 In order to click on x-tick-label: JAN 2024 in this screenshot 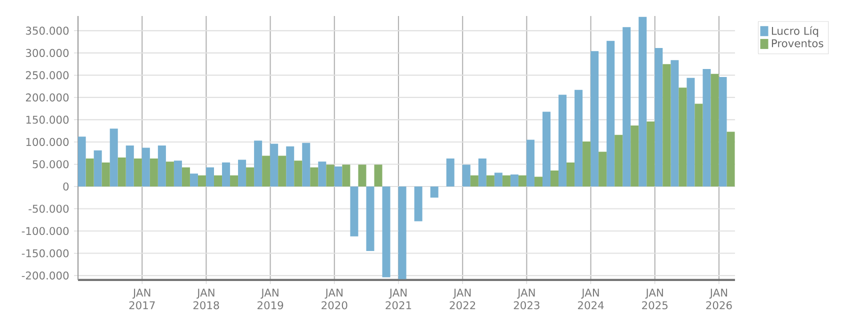, I will do `click(591, 299)`.